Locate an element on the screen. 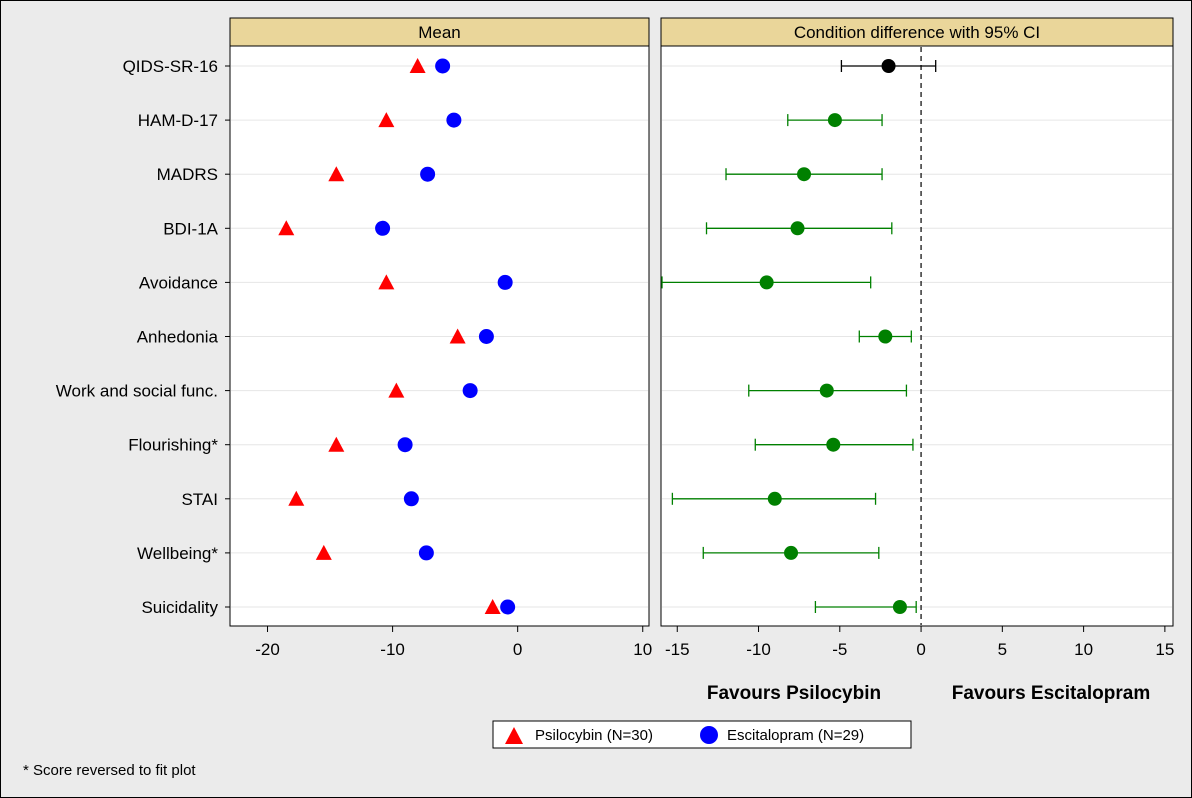 The height and width of the screenshot is (798, 1192). category-label: Work and social func. is located at coordinates (137, 391).